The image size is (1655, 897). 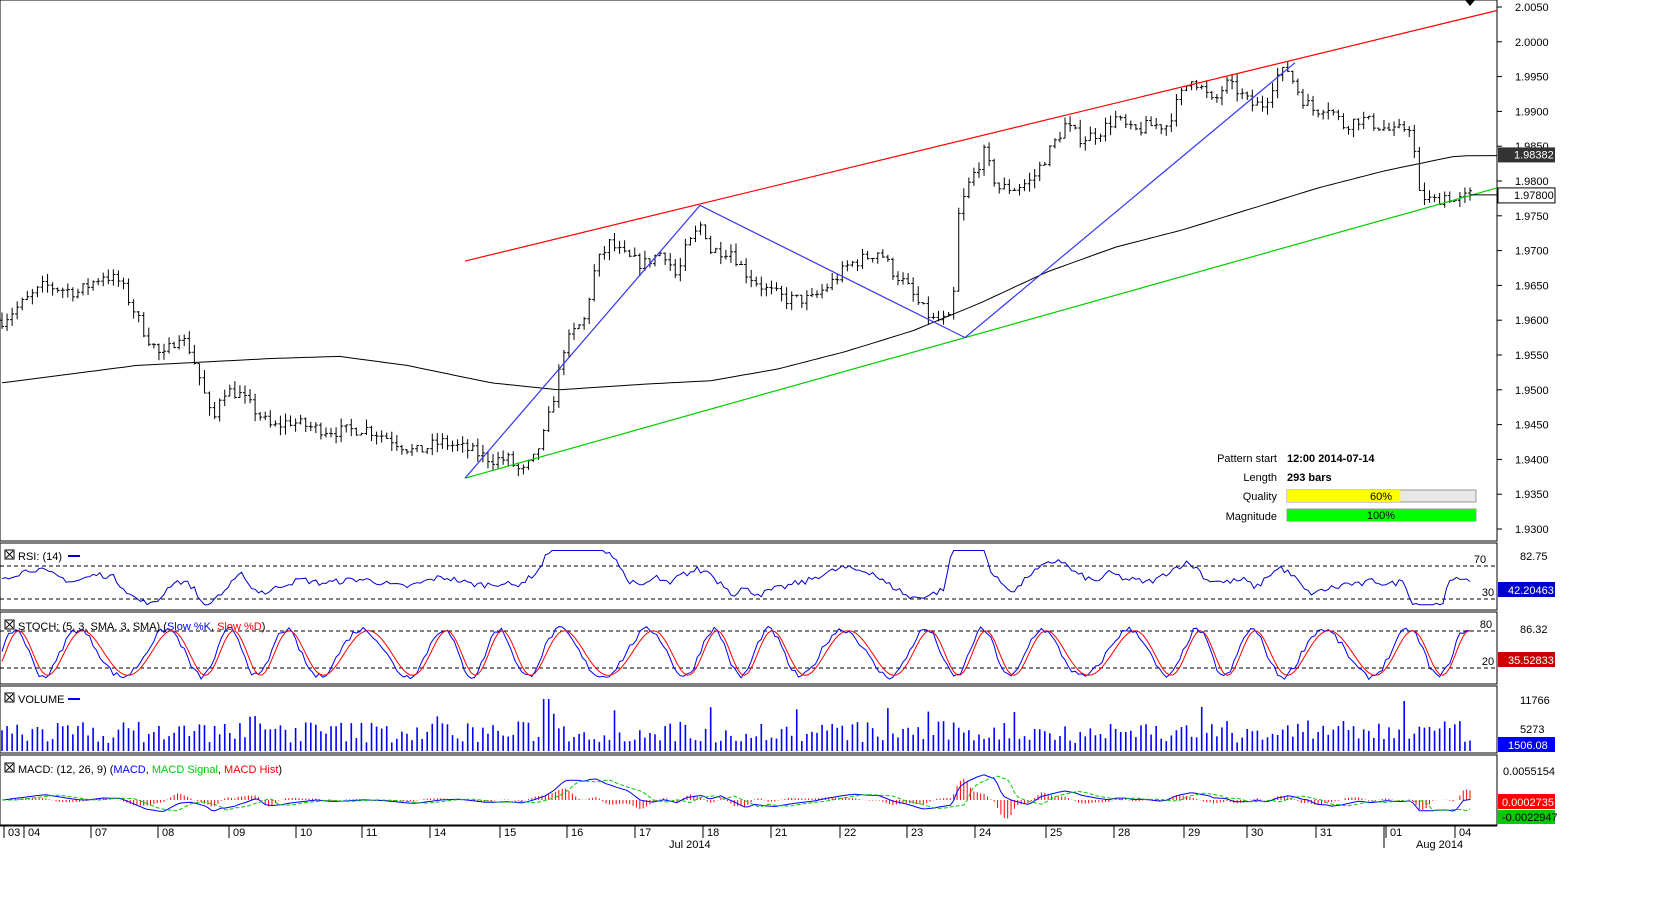 I want to click on macd-signal-value-box, so click(x=1526, y=817).